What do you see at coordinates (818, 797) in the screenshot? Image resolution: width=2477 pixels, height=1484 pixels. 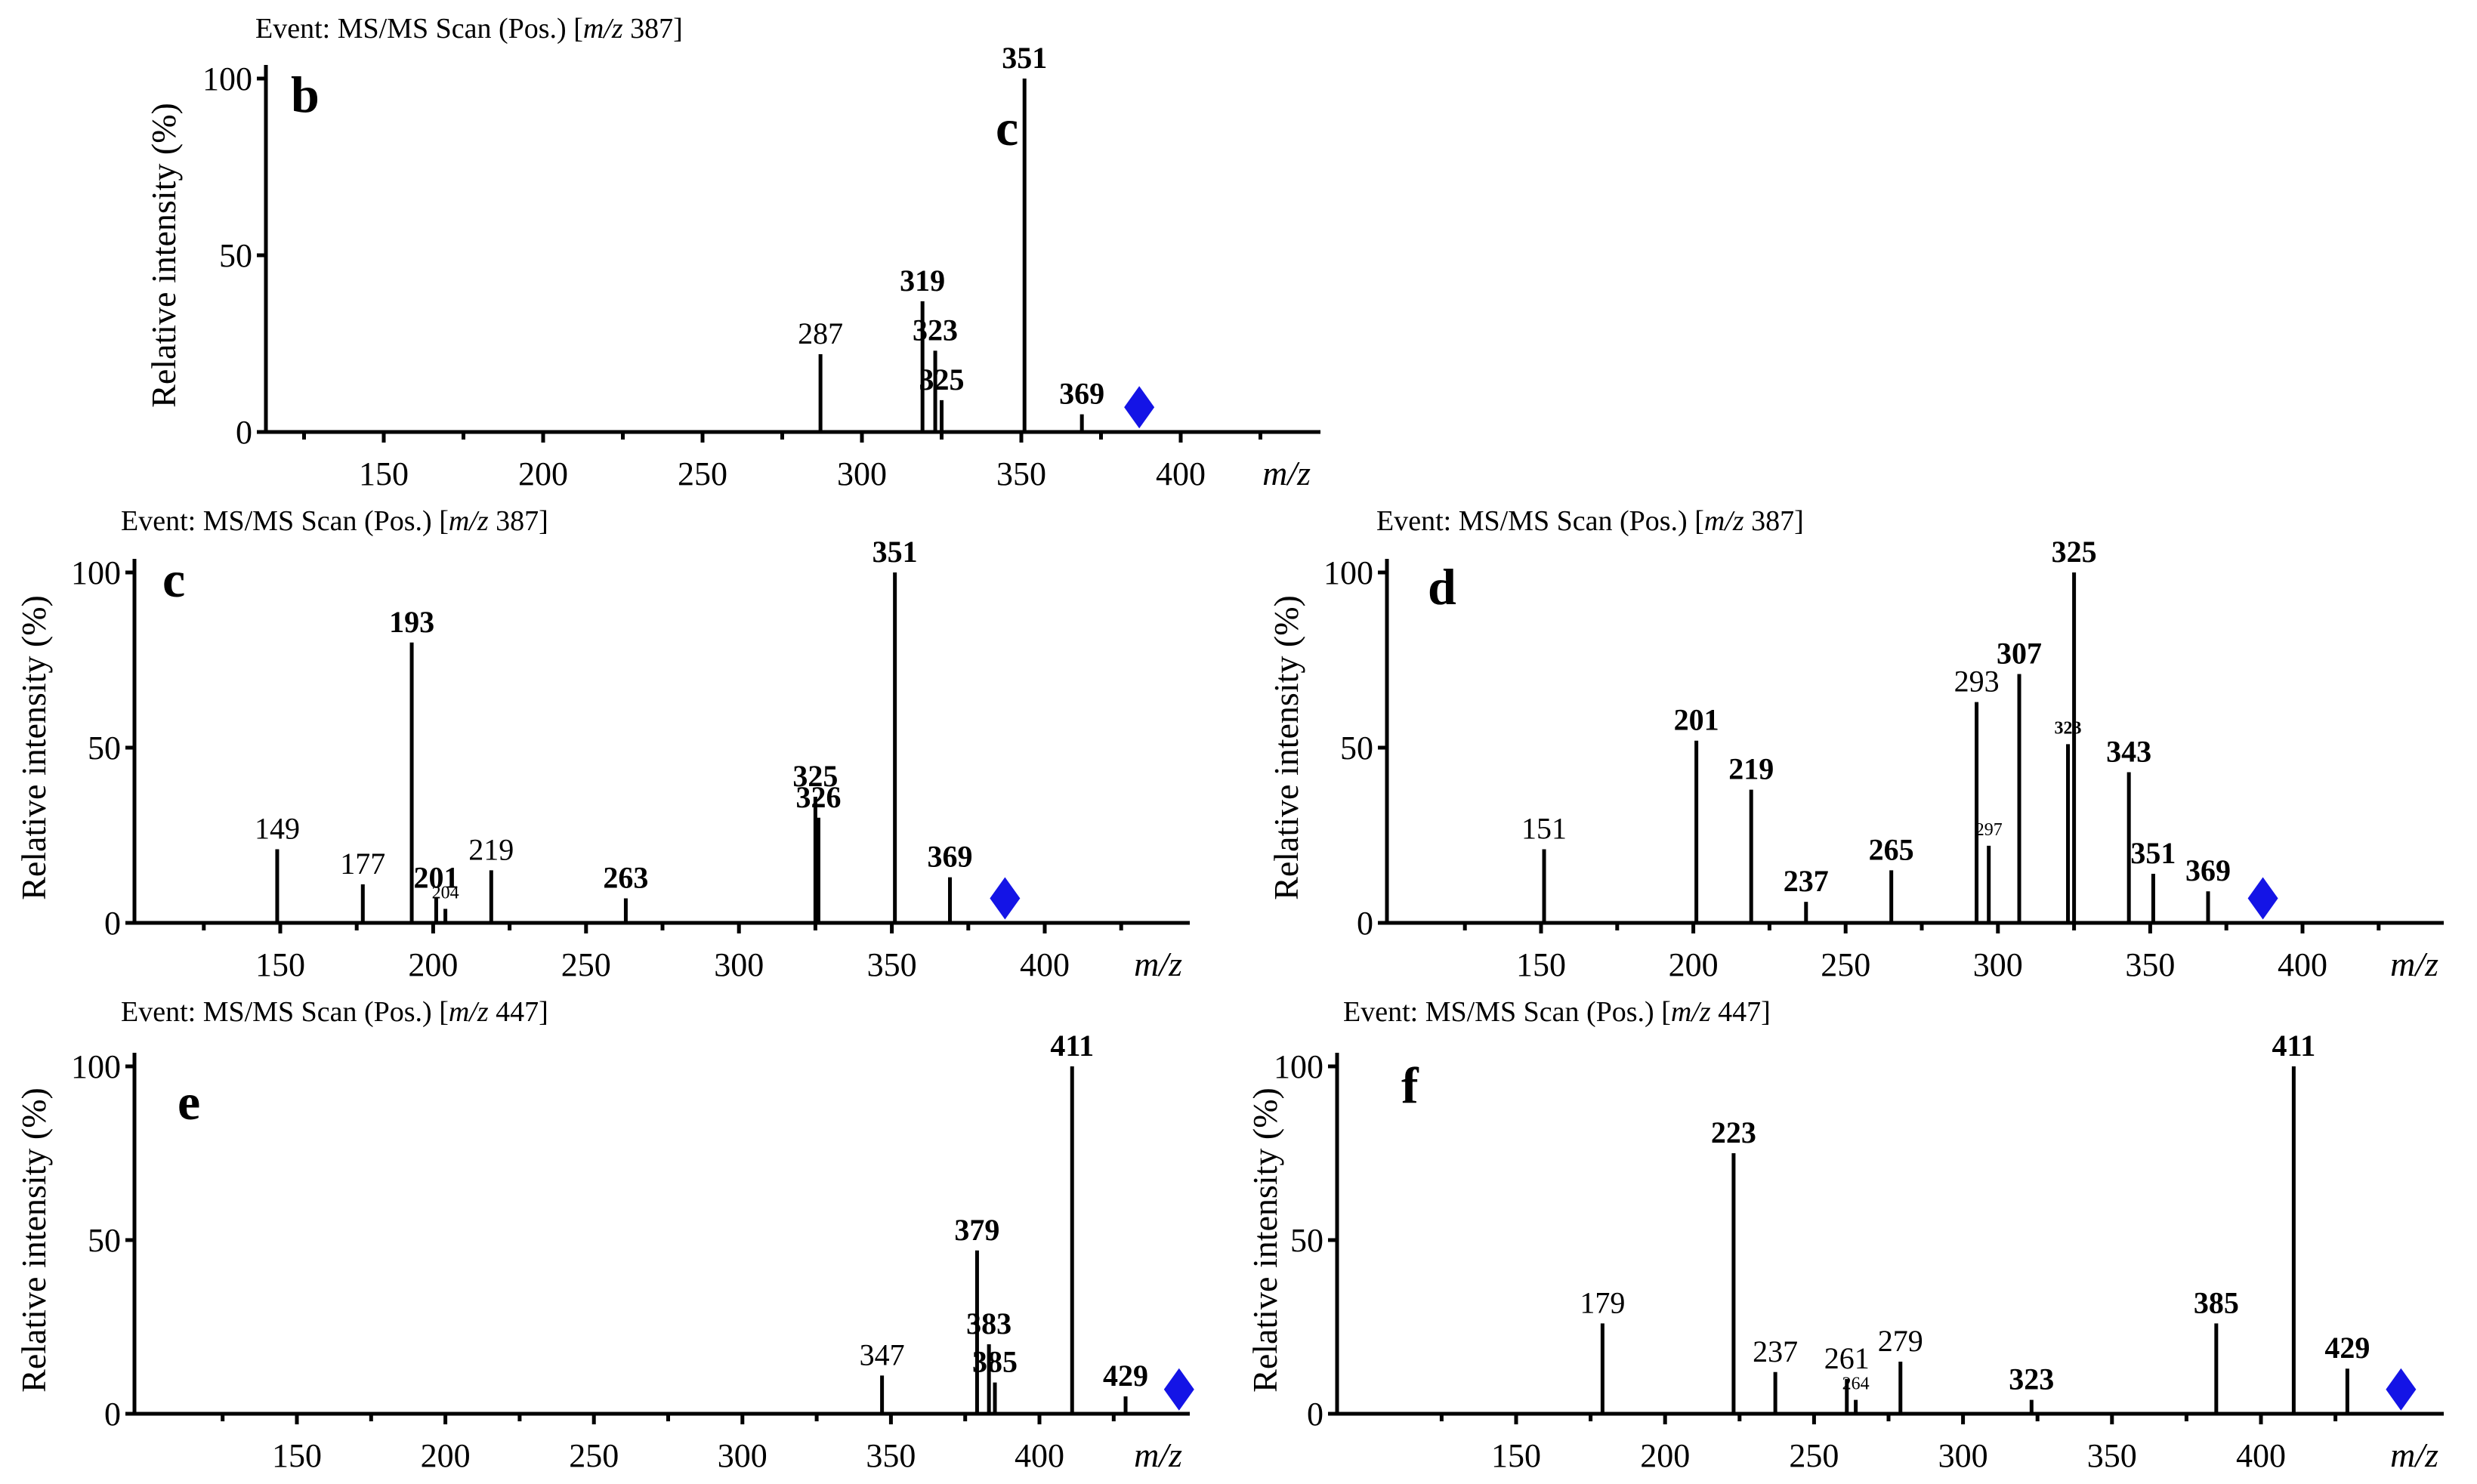 I see `peak-label: 326` at bounding box center [818, 797].